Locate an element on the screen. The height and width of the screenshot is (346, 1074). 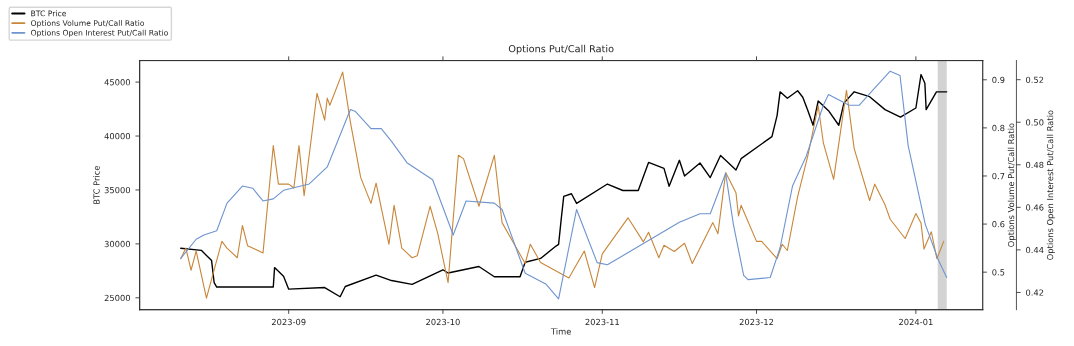
y-tick-label: 35000 is located at coordinates (117, 190).